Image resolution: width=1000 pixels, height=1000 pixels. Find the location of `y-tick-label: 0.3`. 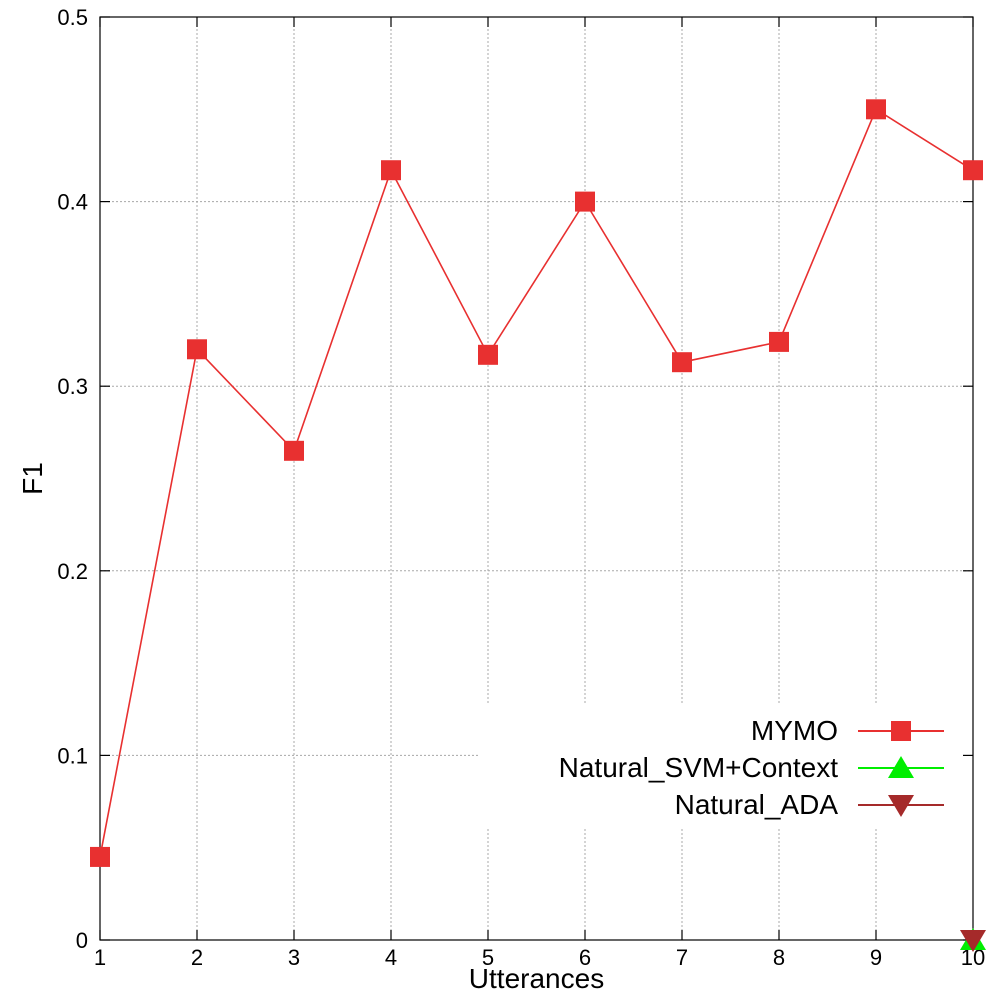

y-tick-label: 0.3 is located at coordinates (72, 386).